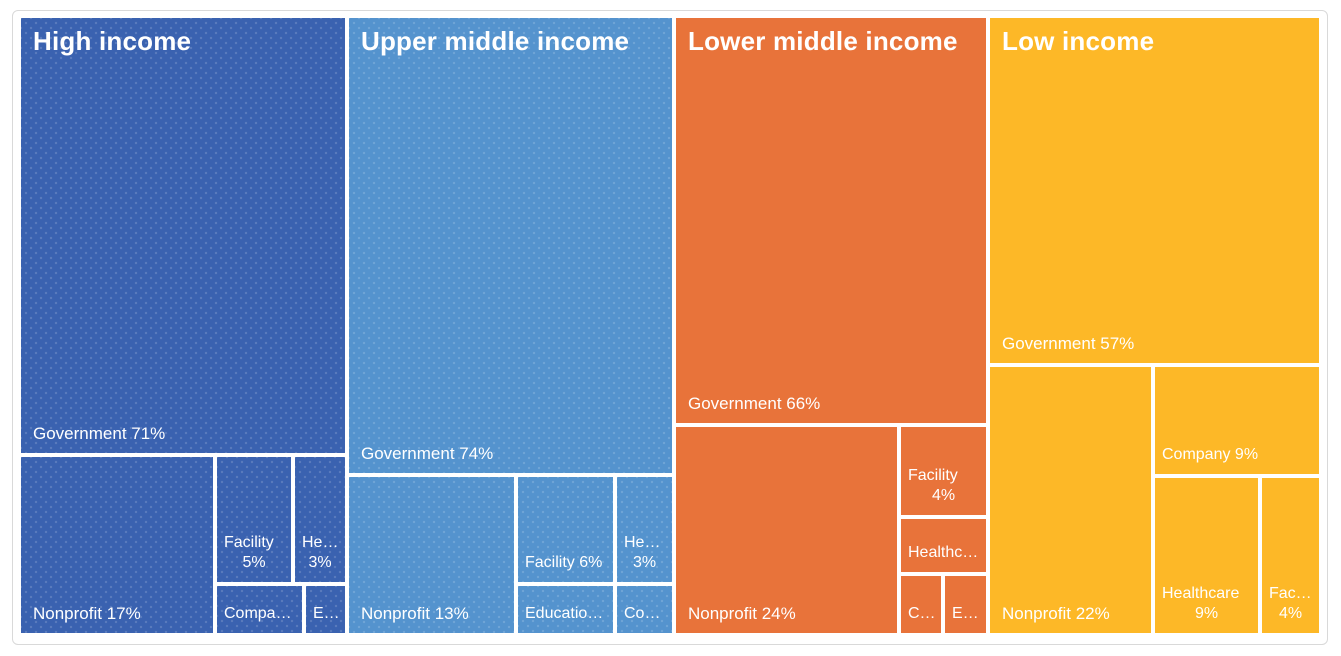 This screenshot has width=1341, height=656. What do you see at coordinates (1237, 420) in the screenshot?
I see `treemap-cell-low-company: Company 9%` at bounding box center [1237, 420].